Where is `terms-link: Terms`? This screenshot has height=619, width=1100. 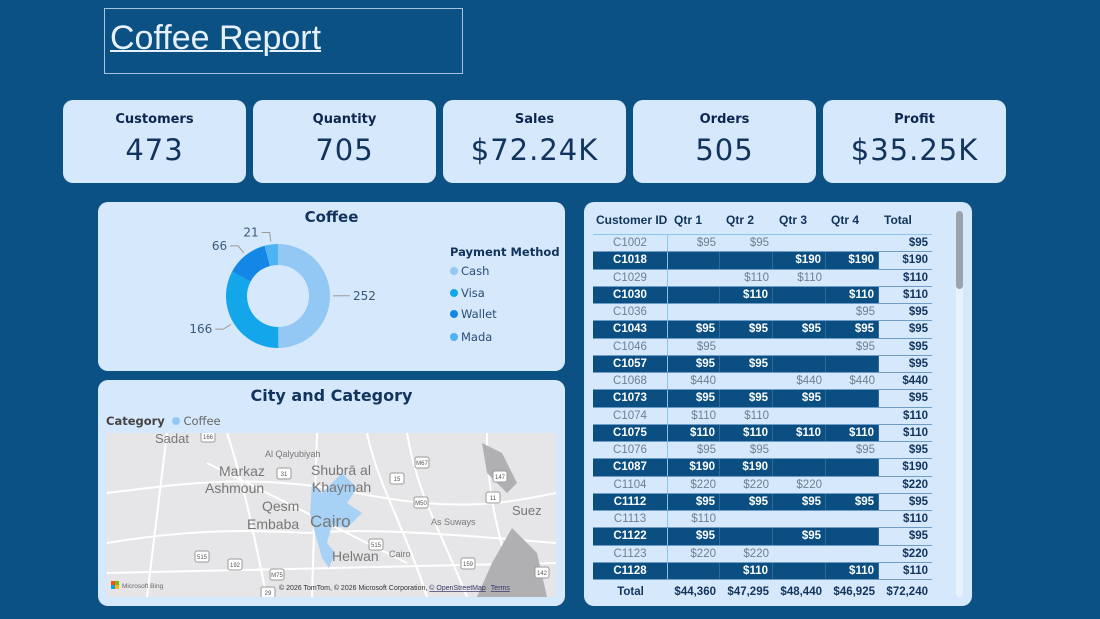
terms-link: Terms is located at coordinates (501, 588).